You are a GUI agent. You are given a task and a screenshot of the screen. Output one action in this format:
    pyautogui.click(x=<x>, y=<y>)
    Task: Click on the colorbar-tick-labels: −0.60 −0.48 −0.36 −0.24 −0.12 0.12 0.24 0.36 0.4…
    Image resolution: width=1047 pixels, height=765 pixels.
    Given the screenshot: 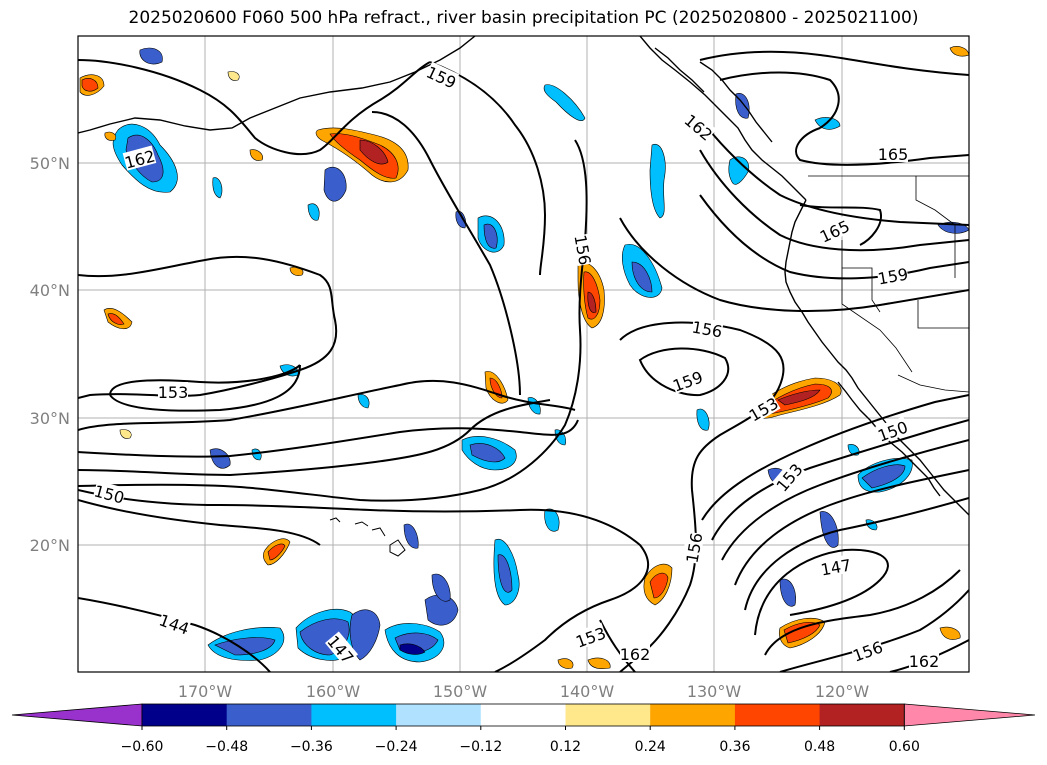 What is the action you would take?
    pyautogui.click(x=520, y=740)
    